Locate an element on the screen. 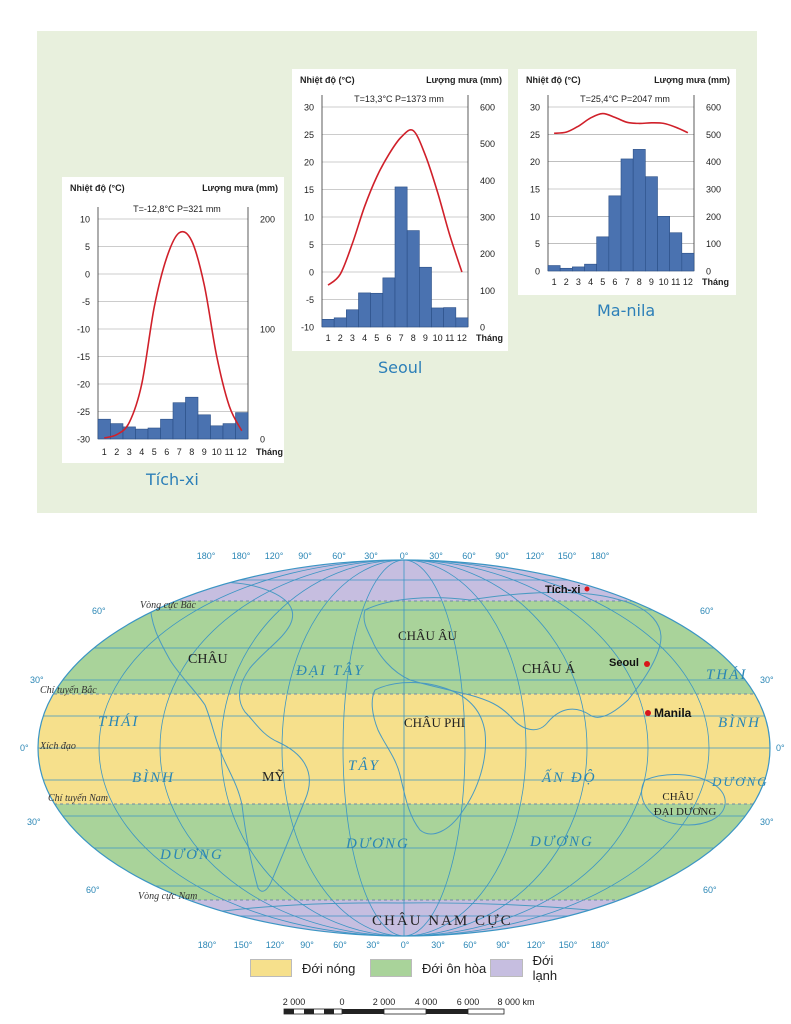 Image resolution: width=791 pixels, height=1024 pixels. legend-label-hot: Đới nóng is located at coordinates (329, 968).